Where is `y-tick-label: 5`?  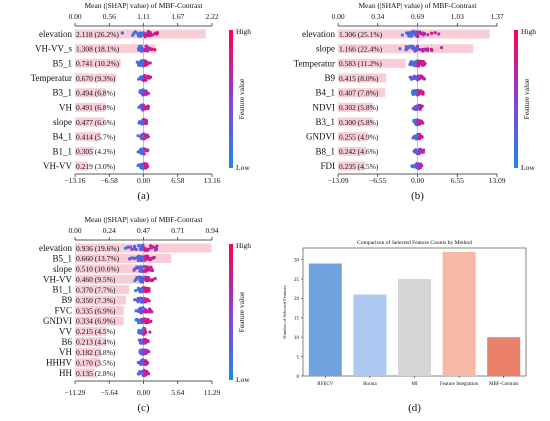 y-tick-label: 5 is located at coordinates (298, 357).